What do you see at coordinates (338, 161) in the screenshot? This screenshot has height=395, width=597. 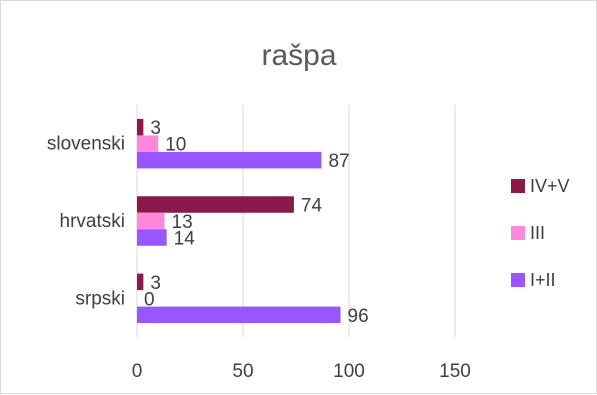 I see `data-label-slovenski-i-ii: 87` at bounding box center [338, 161].